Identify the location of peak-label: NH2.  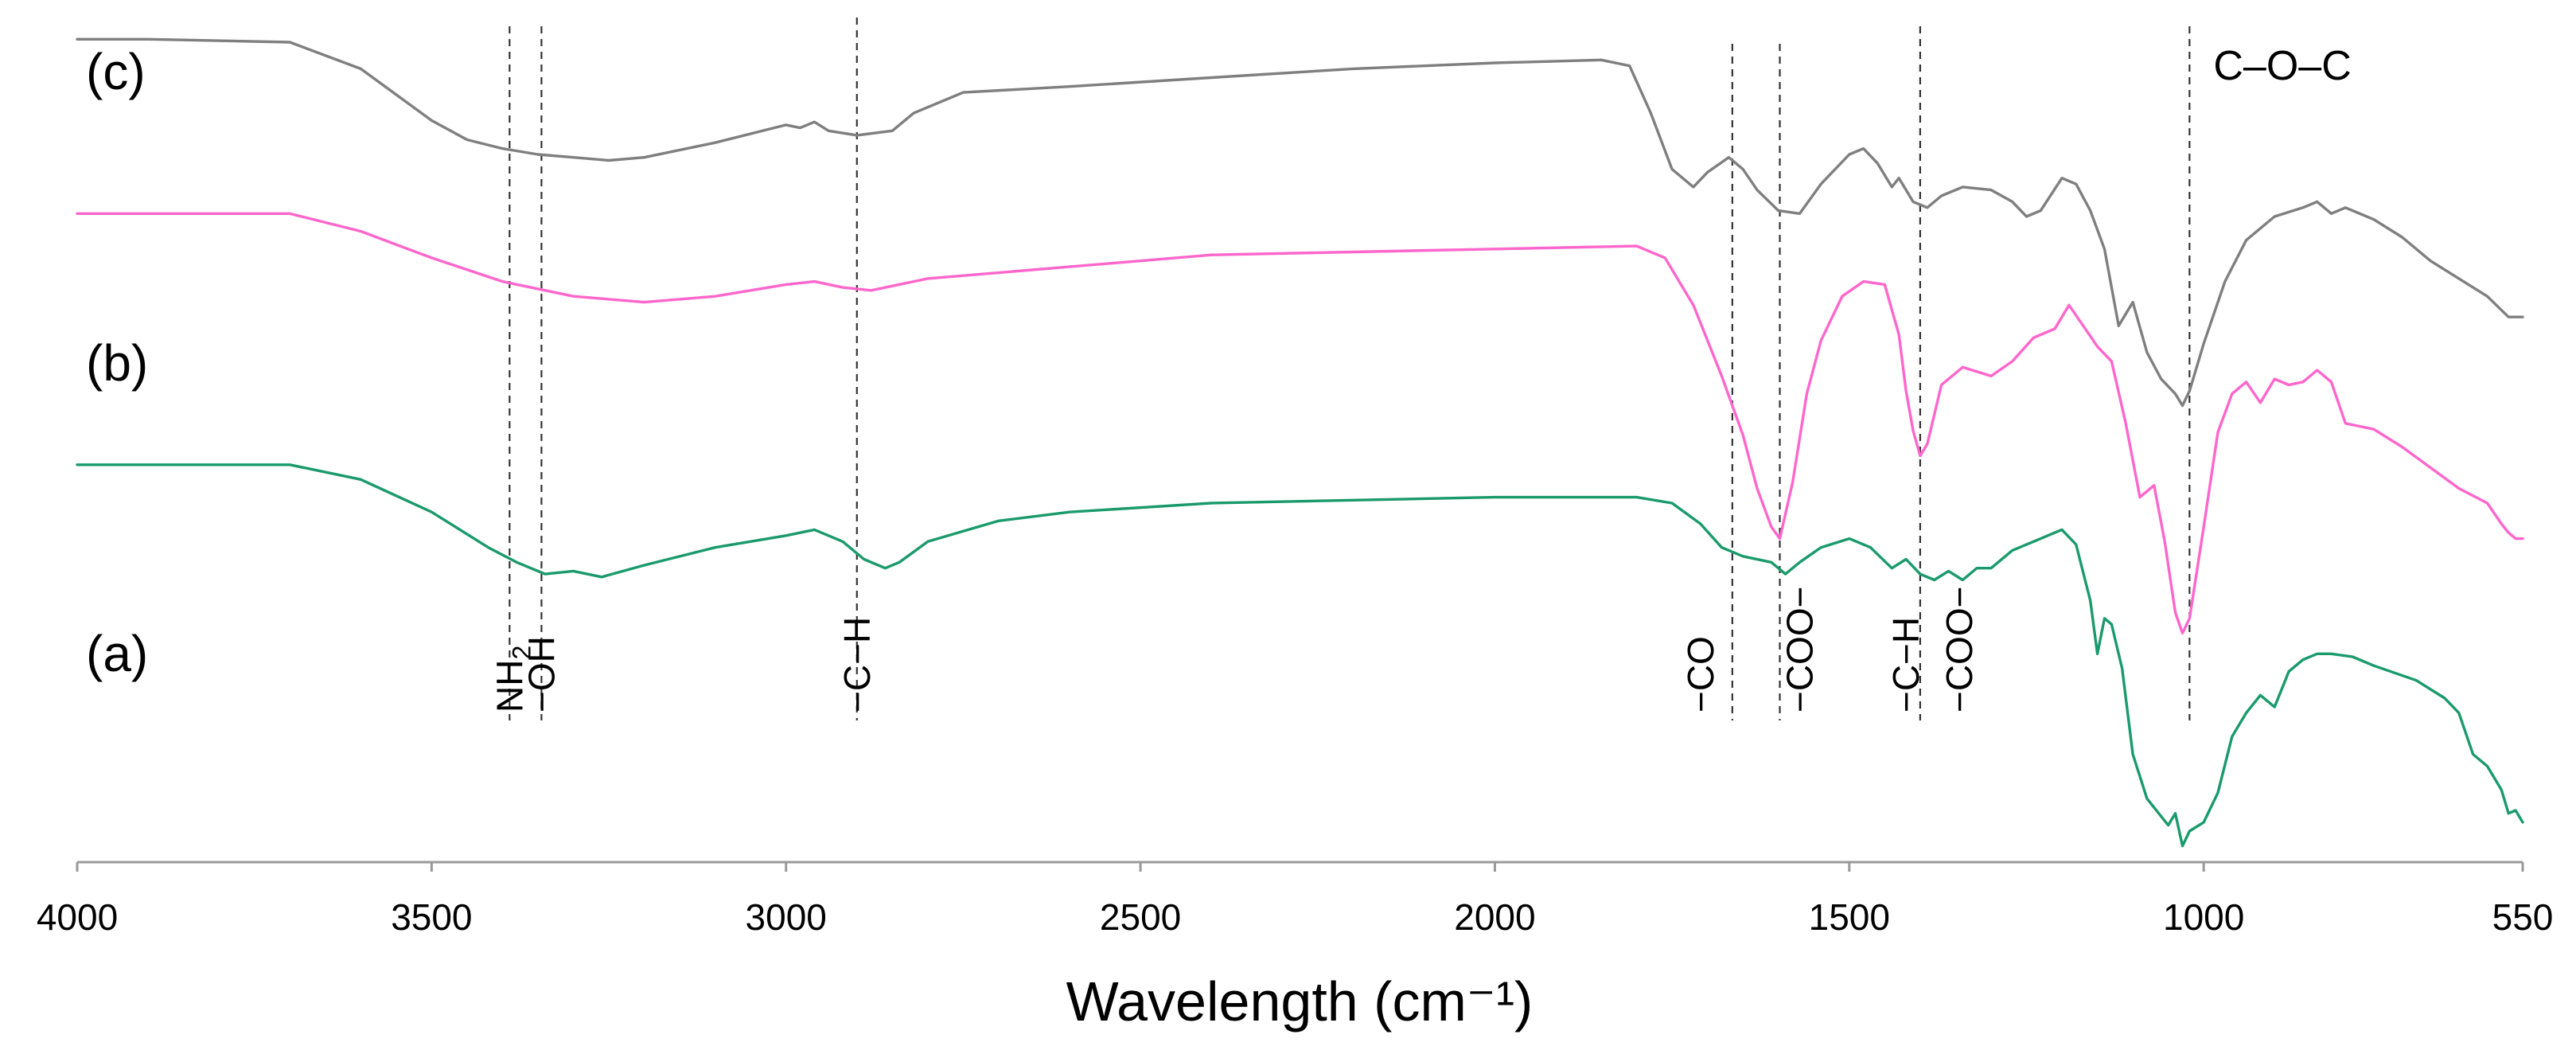
(512, 679).